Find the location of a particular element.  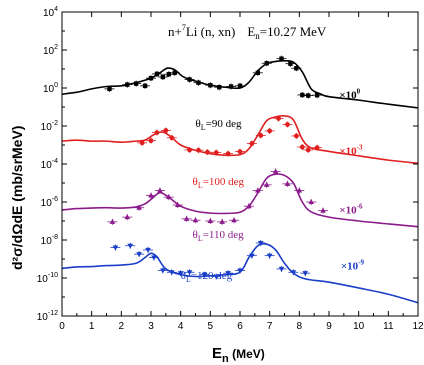

y-tick-label: 10⁻⁴ is located at coordinates (49, 164).